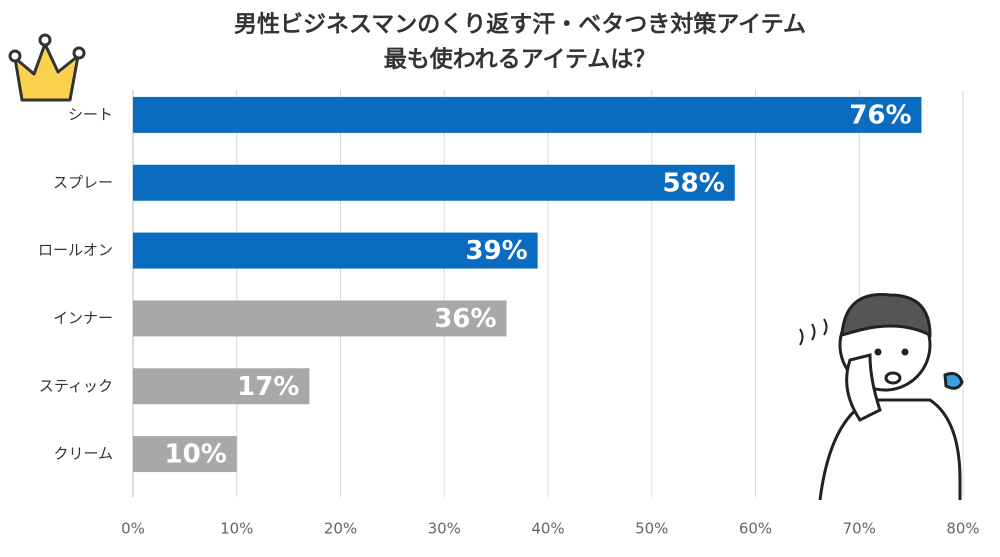 The image size is (1000, 557). I want to click on value-label: 36%, so click(465, 319).